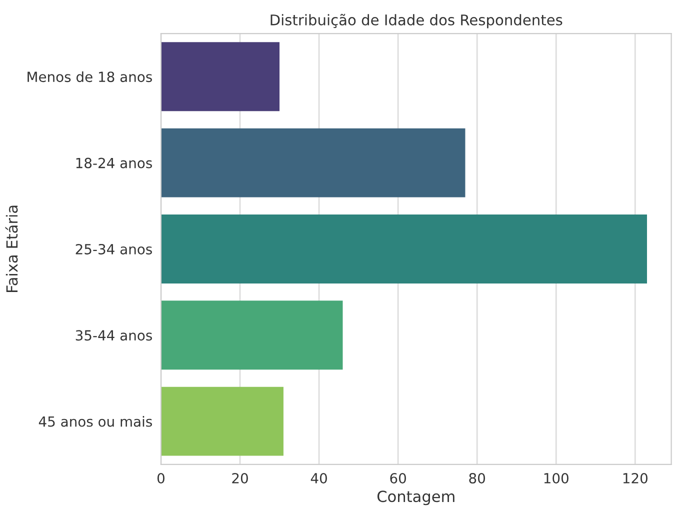 The image size is (685, 516). Describe the element at coordinates (160, 478) in the screenshot. I see `x-tick-label: 0` at that location.